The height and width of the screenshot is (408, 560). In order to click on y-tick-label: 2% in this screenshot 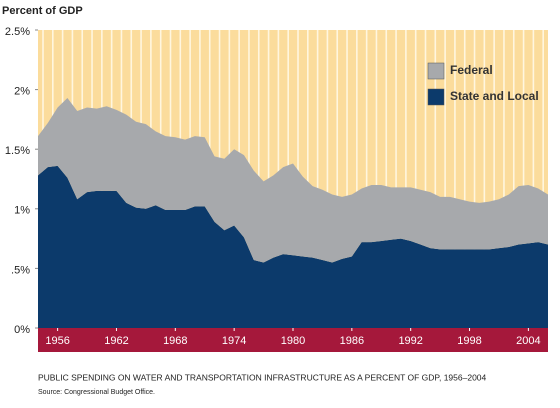, I will do `click(22, 92)`.